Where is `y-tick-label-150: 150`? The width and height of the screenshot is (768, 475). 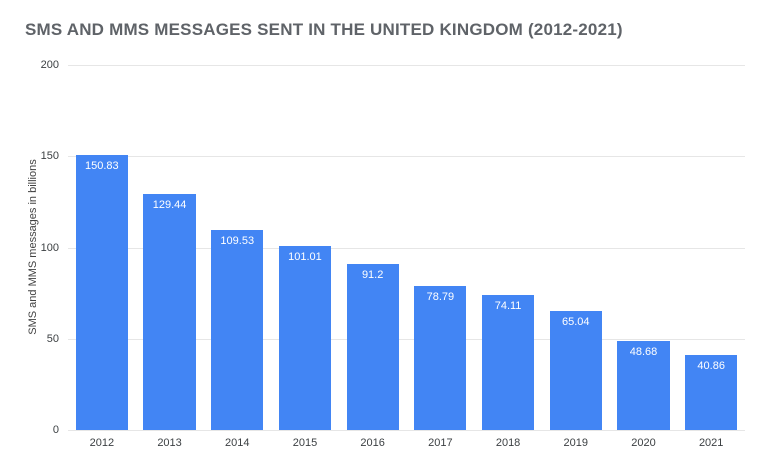
y-tick-label-150: 150 is located at coordinates (49, 156).